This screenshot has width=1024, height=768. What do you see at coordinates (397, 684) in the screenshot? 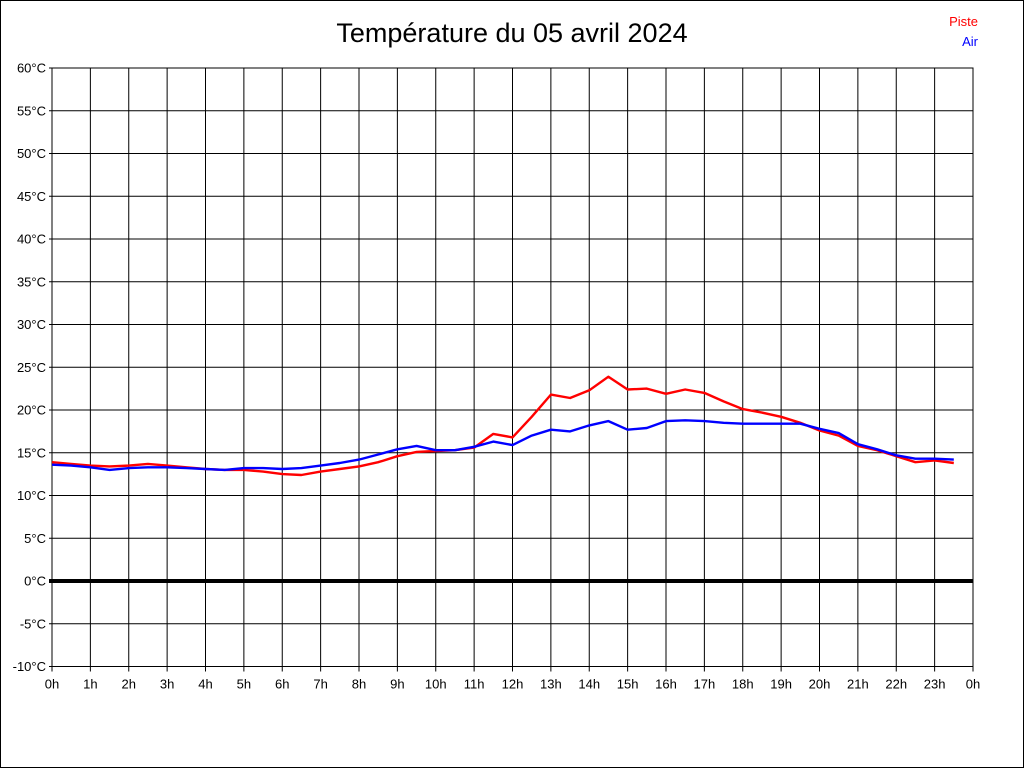
I see `x-axis-label: 9h` at bounding box center [397, 684].